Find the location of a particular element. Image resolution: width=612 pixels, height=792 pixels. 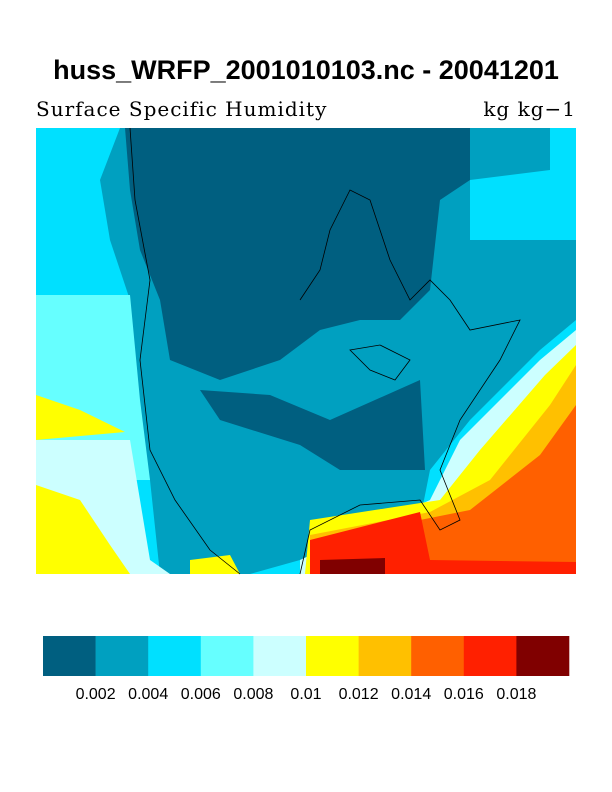

units: kg kg−1 is located at coordinates (529, 109).